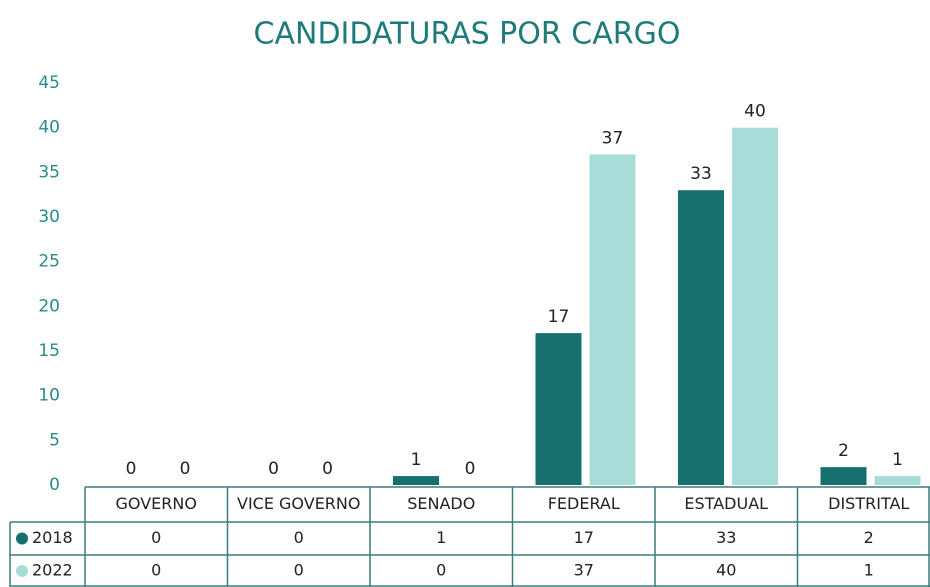 The height and width of the screenshot is (587, 930). Describe the element at coordinates (54, 485) in the screenshot. I see `y-tick-label: 0` at that location.